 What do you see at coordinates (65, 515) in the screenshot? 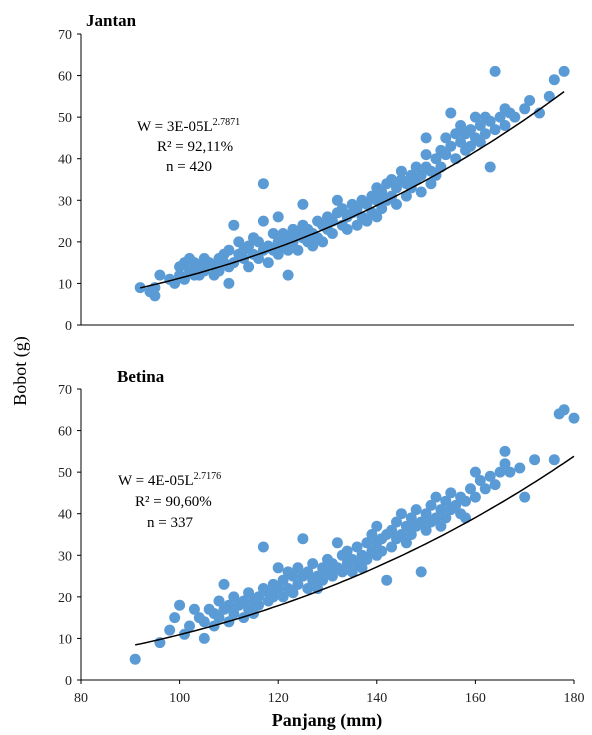
I see `y-tick-label-betina-4: 40` at bounding box center [65, 515].